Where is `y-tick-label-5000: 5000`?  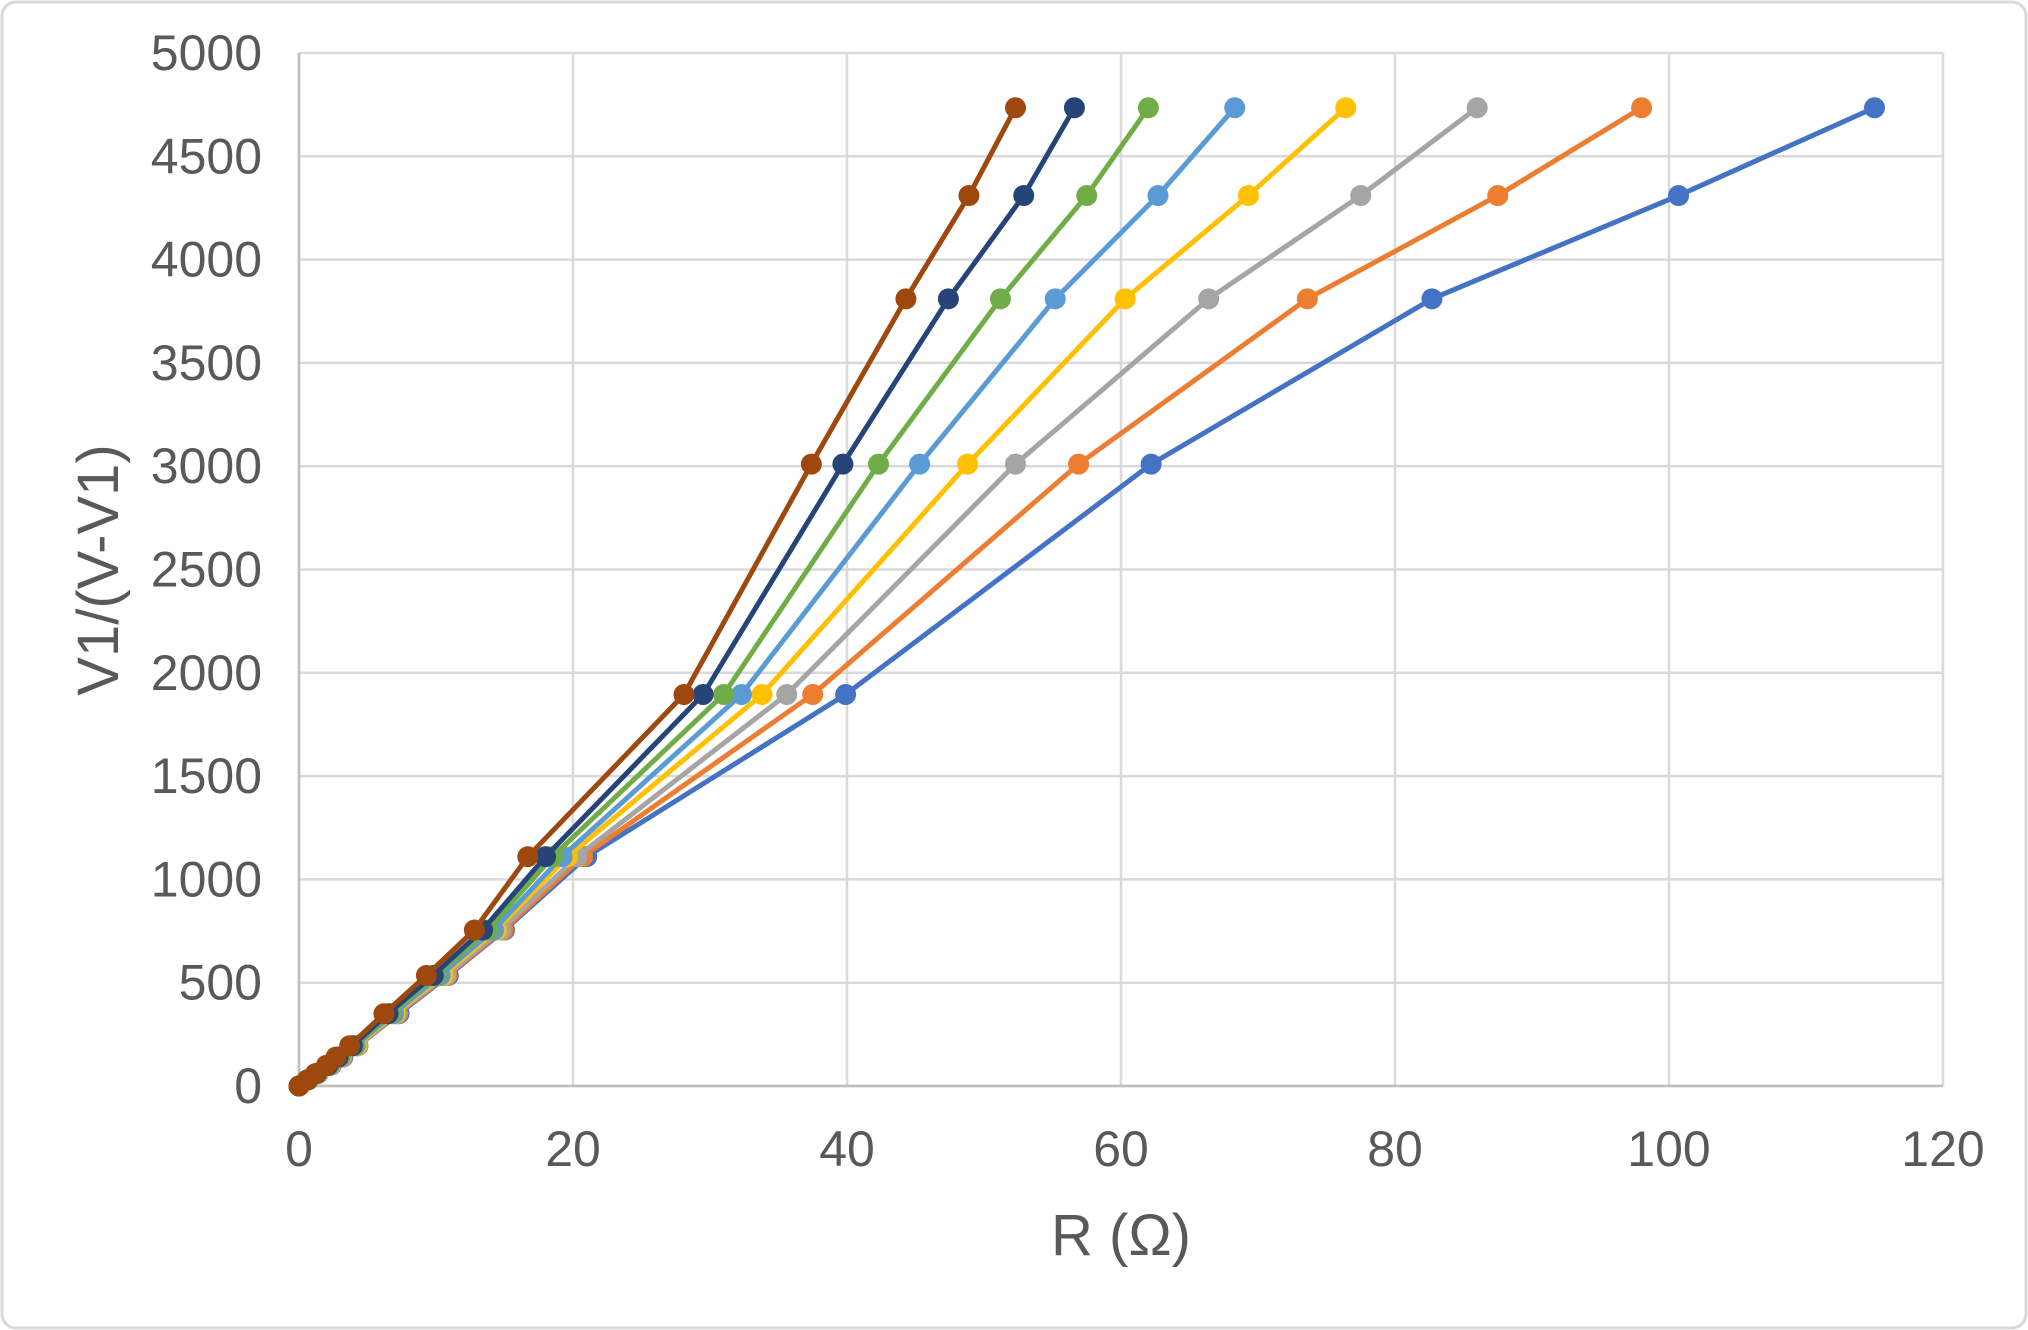
y-tick-label-5000: 5000 is located at coordinates (206, 53).